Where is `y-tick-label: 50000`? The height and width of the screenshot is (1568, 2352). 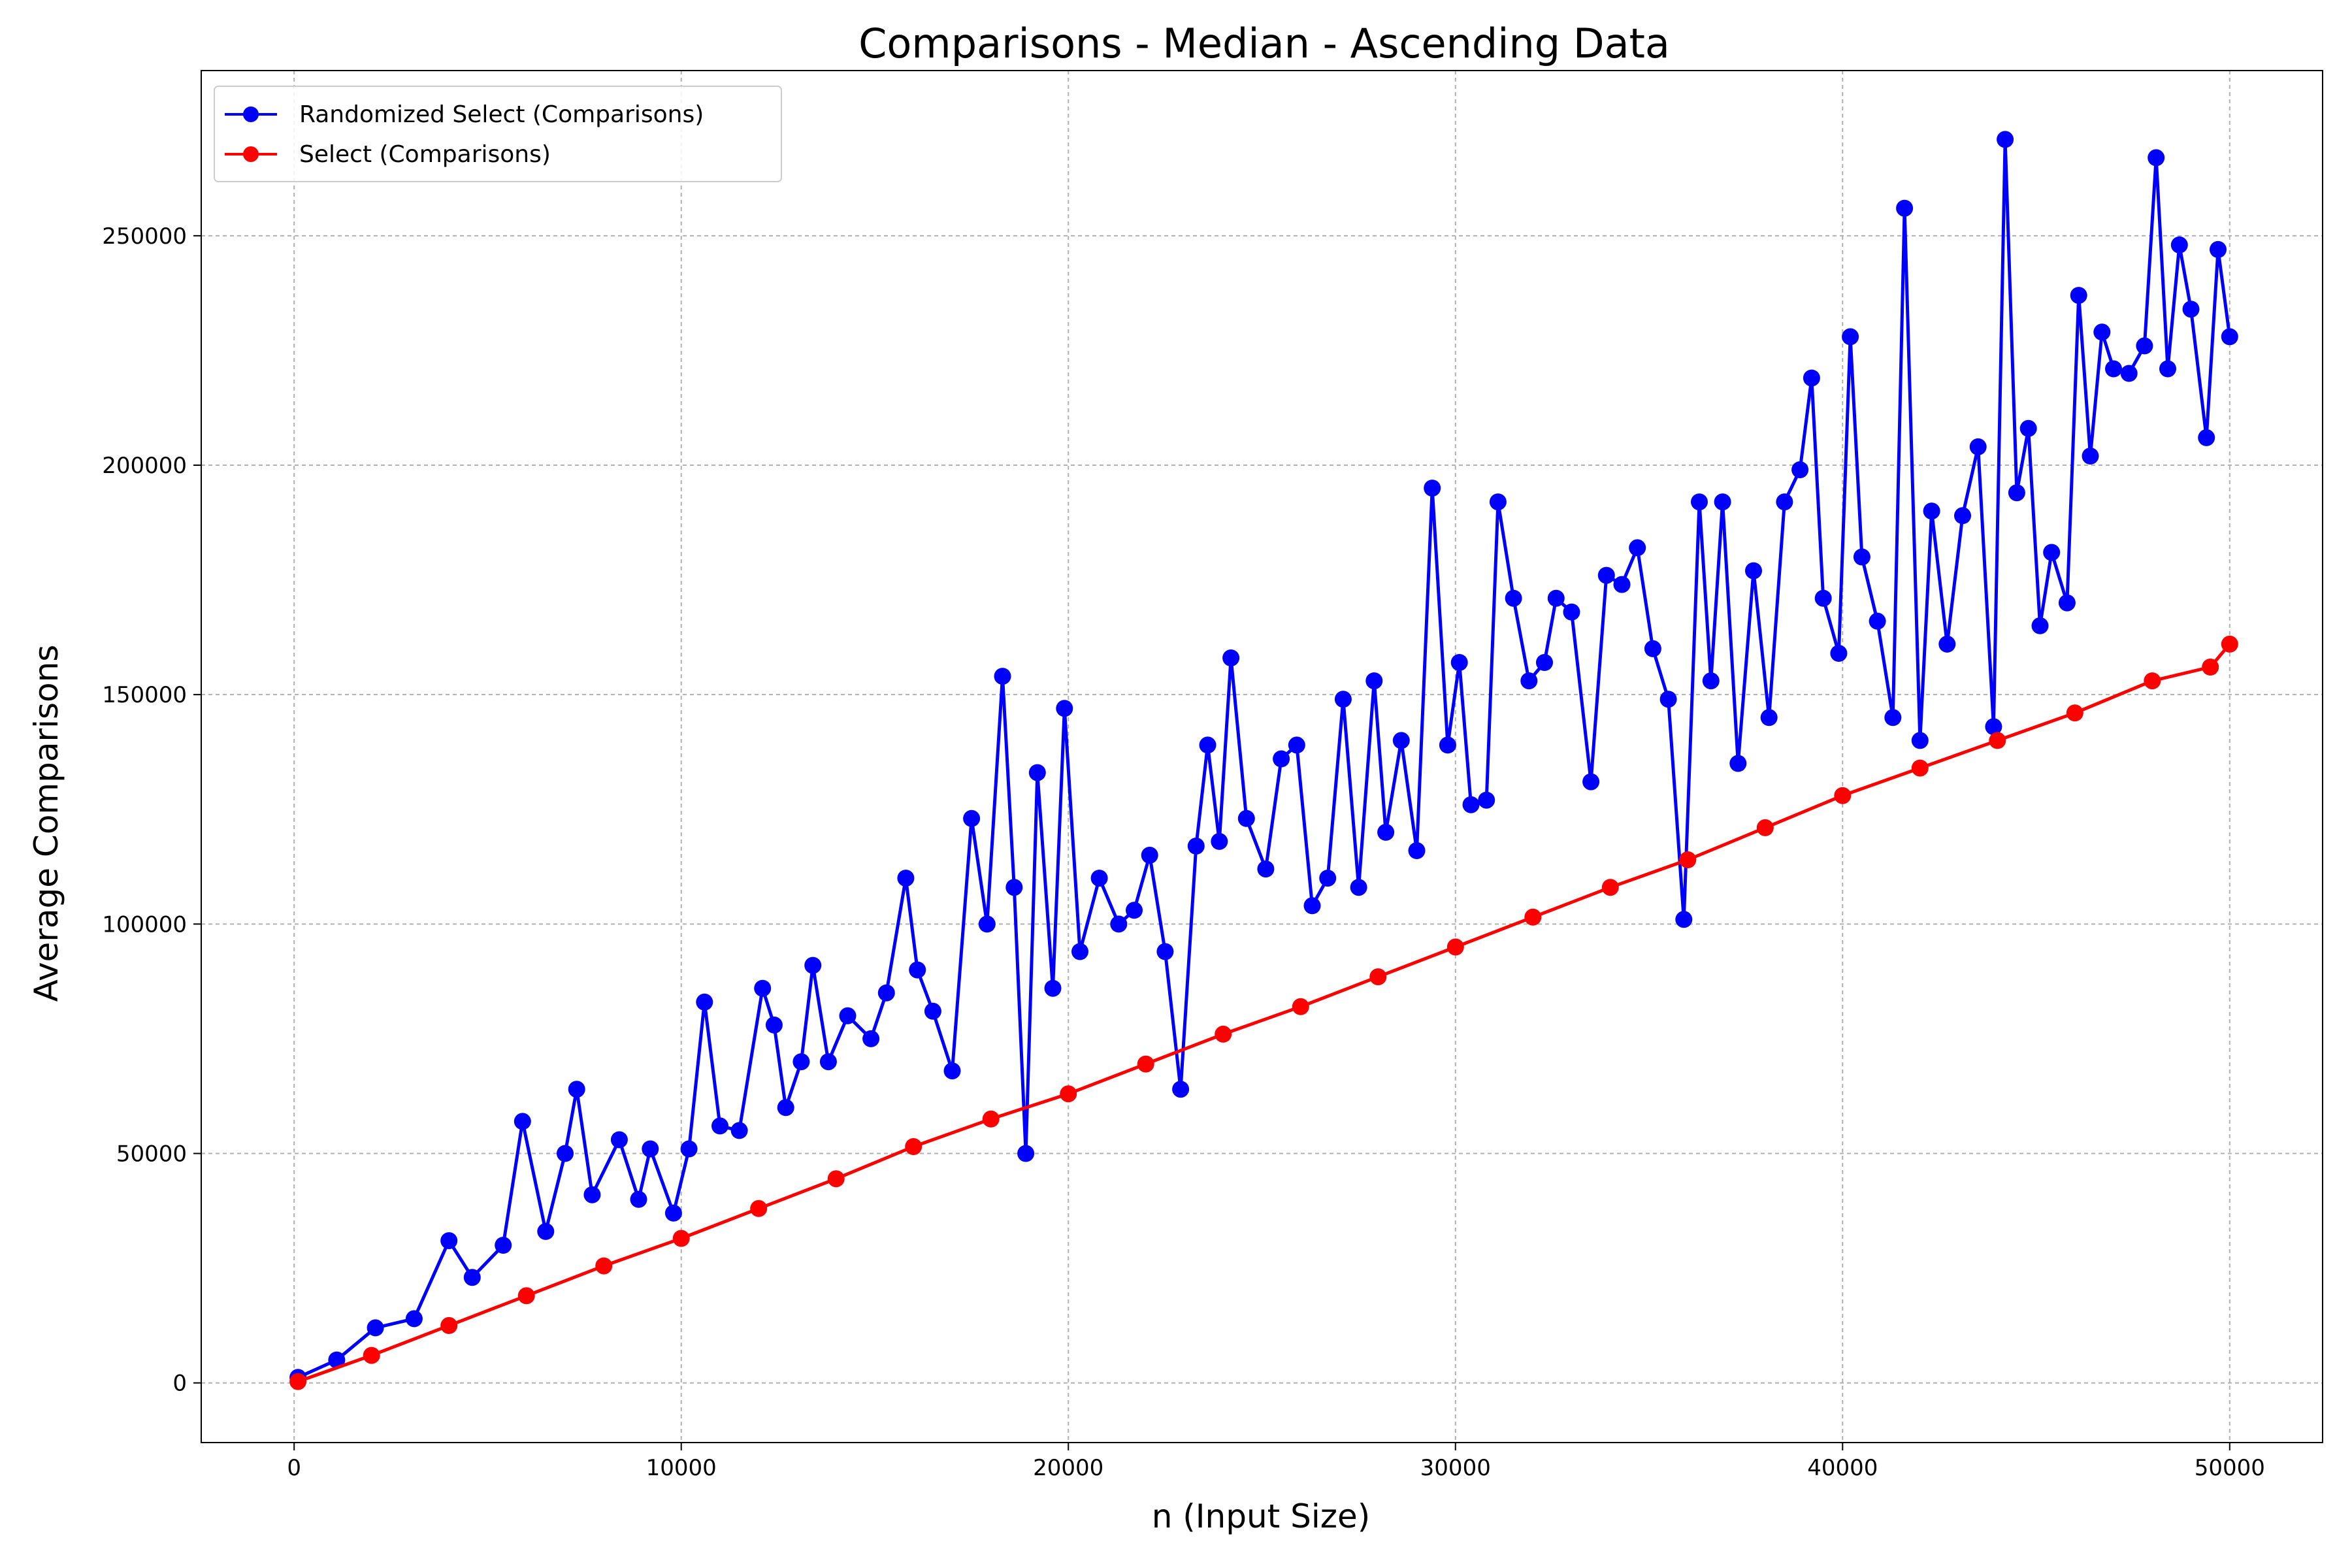
y-tick-label: 50000 is located at coordinates (151, 1154).